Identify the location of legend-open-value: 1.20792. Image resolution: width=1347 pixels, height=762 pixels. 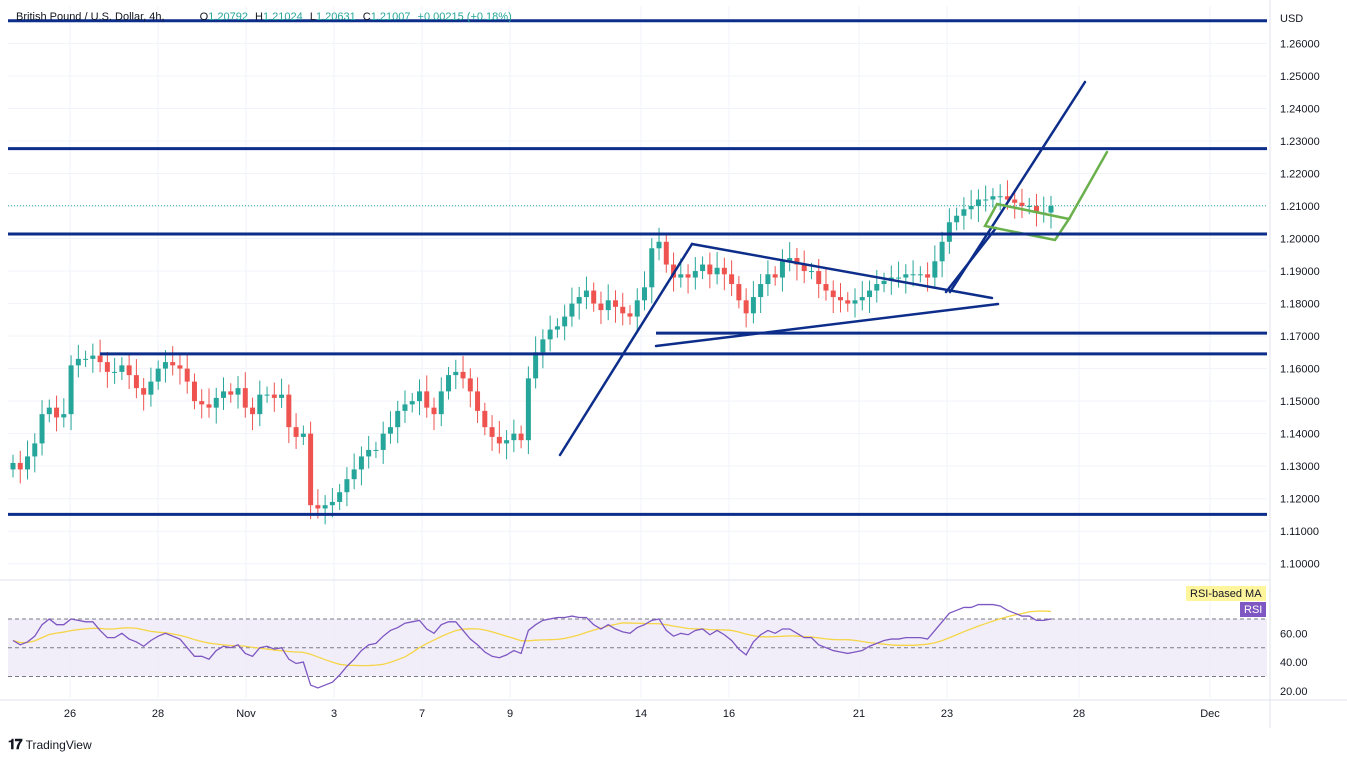
(228, 17).